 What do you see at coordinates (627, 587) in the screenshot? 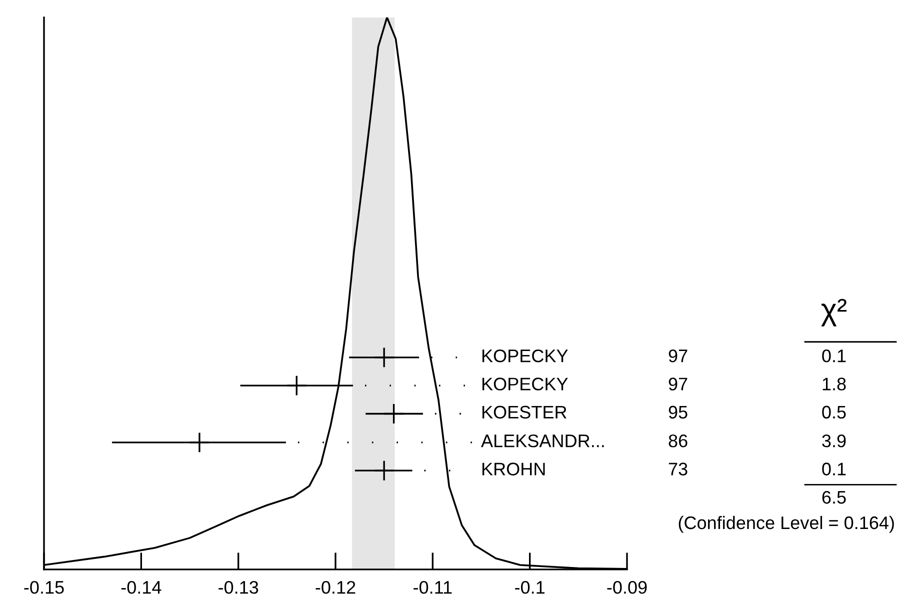
I see `x-tick-label: -0.09` at bounding box center [627, 587].